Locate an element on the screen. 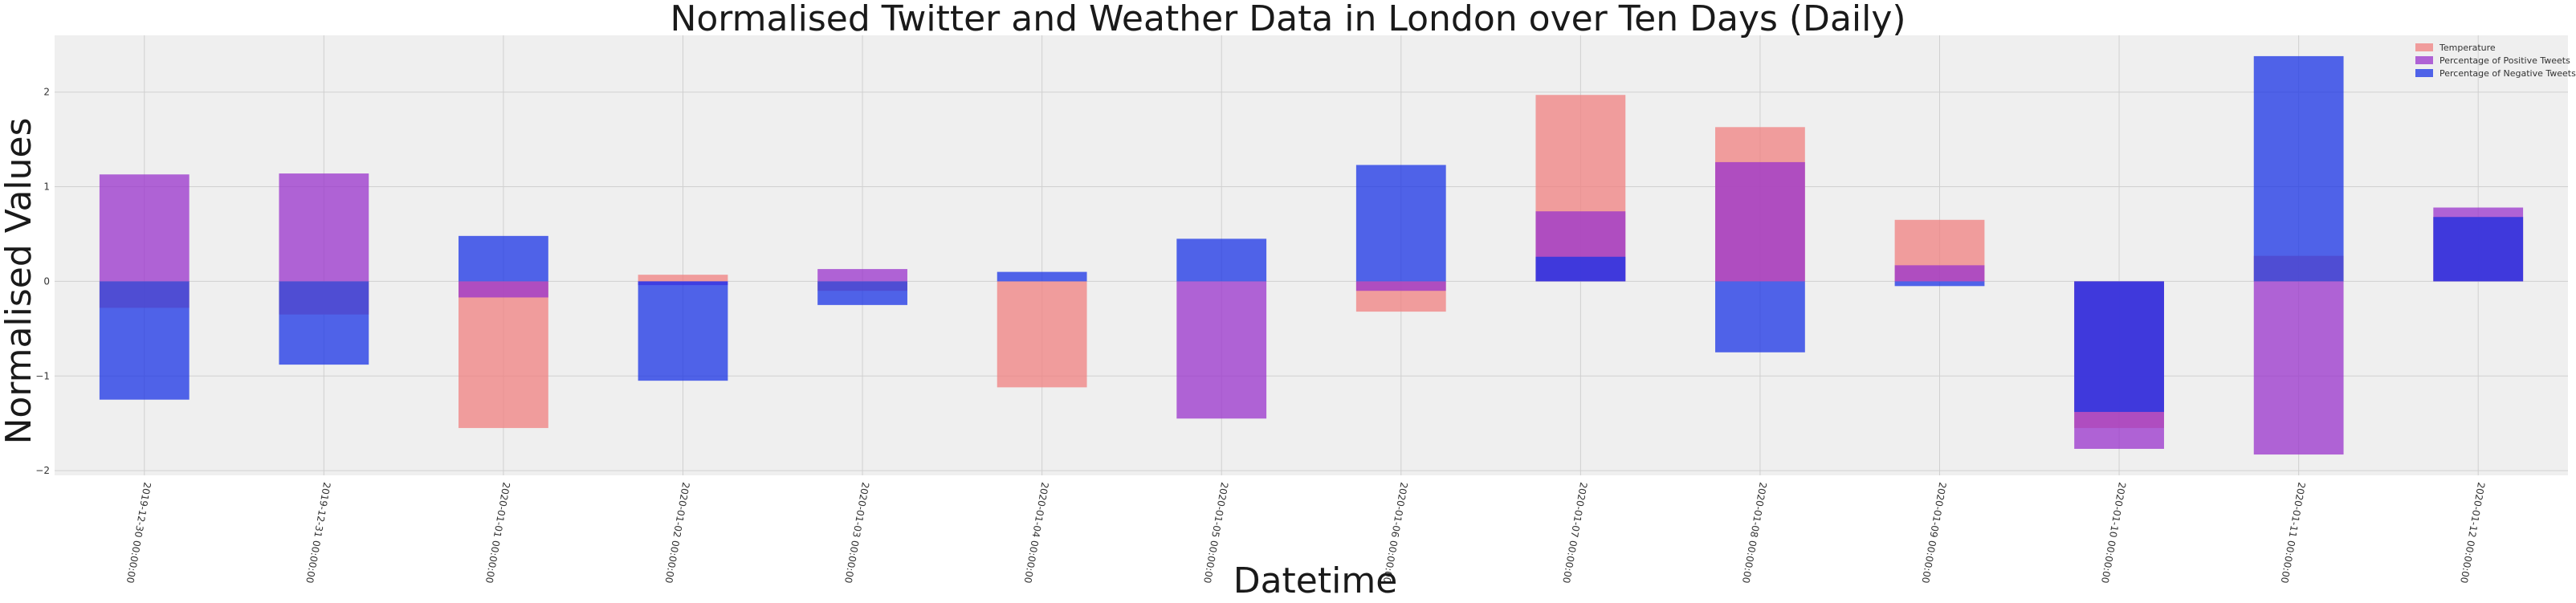 The width and height of the screenshot is (2576, 603). y-tick-label: 1 is located at coordinates (46, 187).